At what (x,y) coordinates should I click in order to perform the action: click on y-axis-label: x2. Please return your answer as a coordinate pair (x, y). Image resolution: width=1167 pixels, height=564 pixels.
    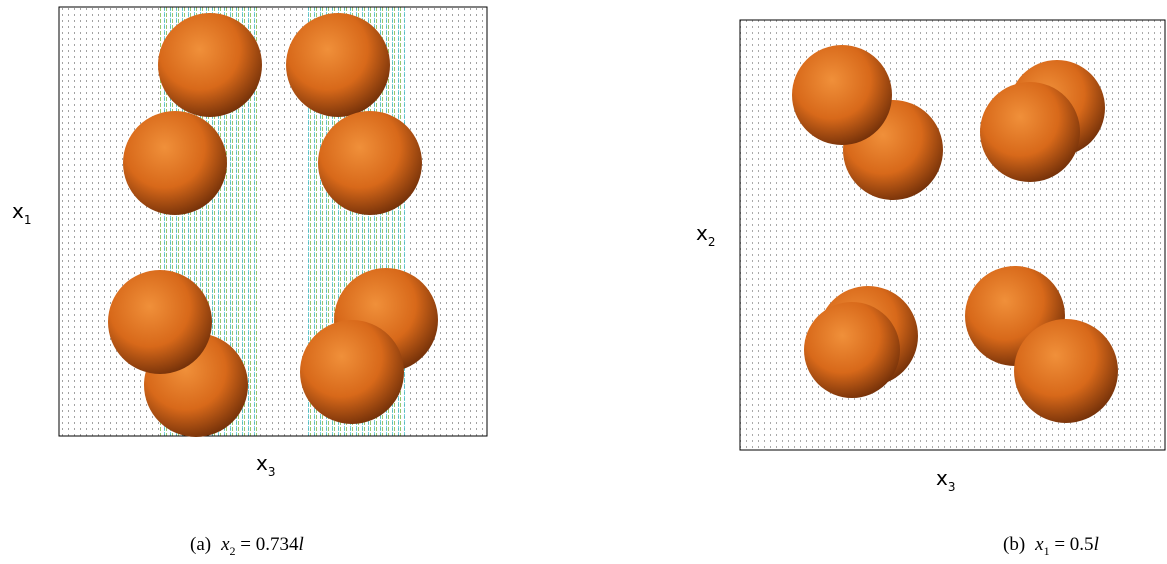
    Looking at the image, I should click on (705, 235).